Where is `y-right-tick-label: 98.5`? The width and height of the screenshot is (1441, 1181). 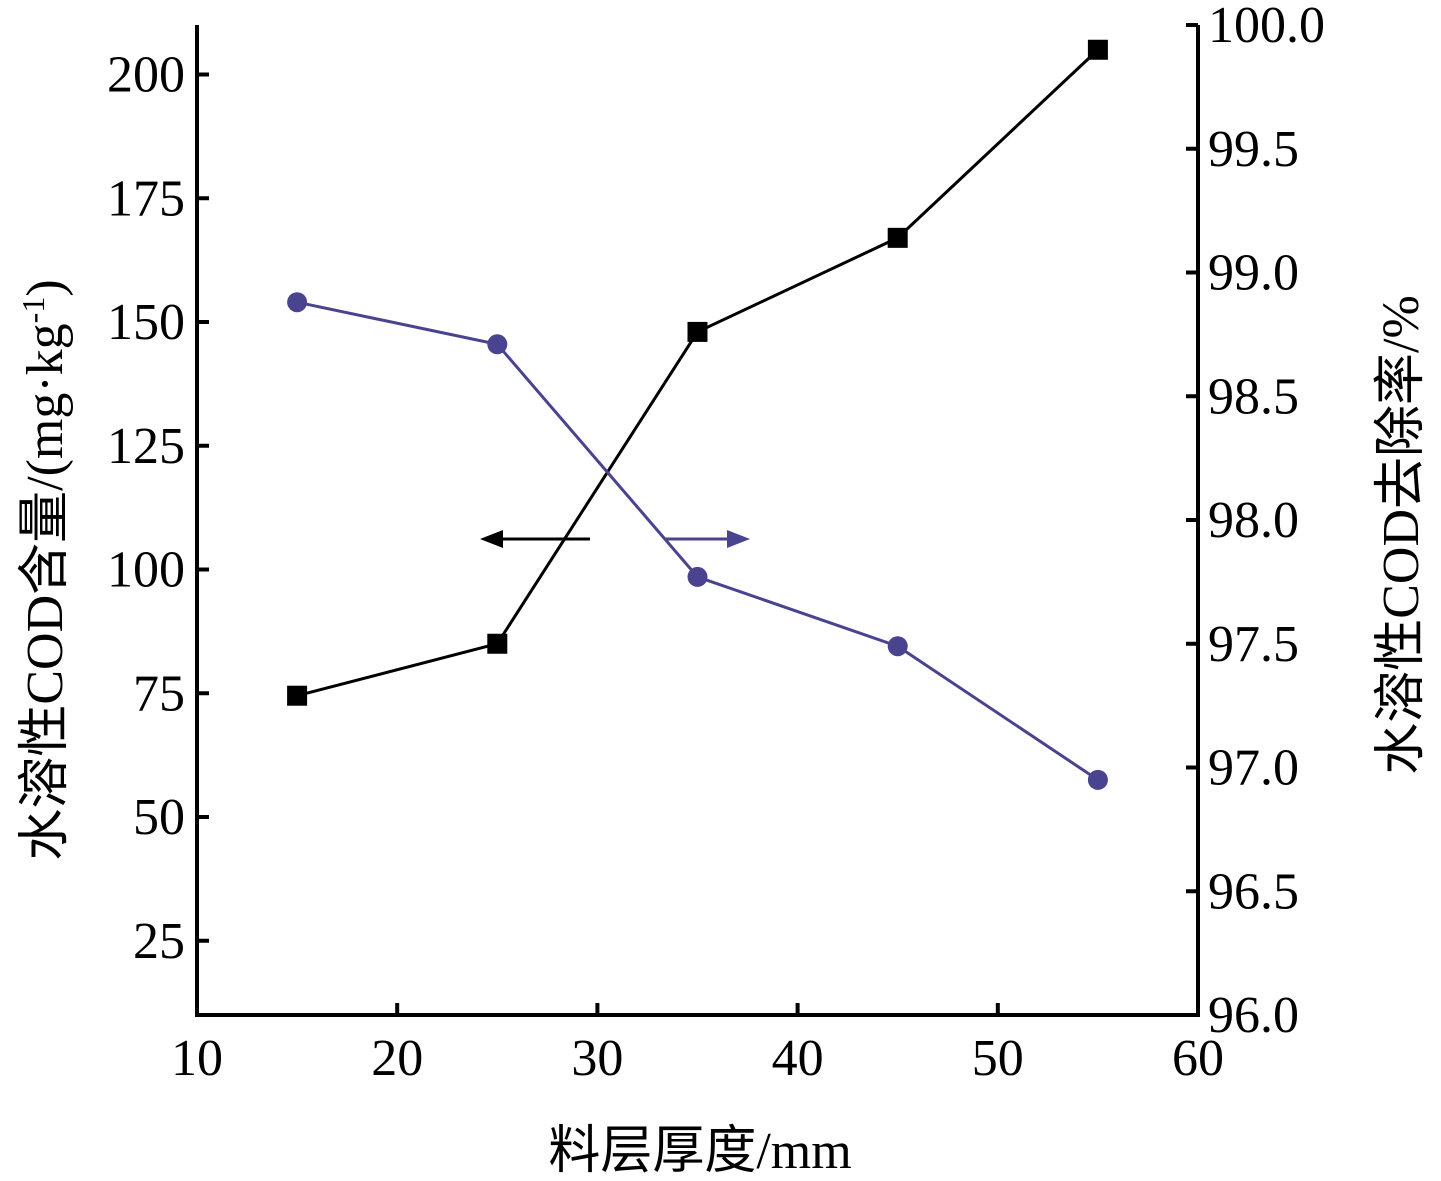
y-right-tick-label: 98.5 is located at coordinates (1253, 396).